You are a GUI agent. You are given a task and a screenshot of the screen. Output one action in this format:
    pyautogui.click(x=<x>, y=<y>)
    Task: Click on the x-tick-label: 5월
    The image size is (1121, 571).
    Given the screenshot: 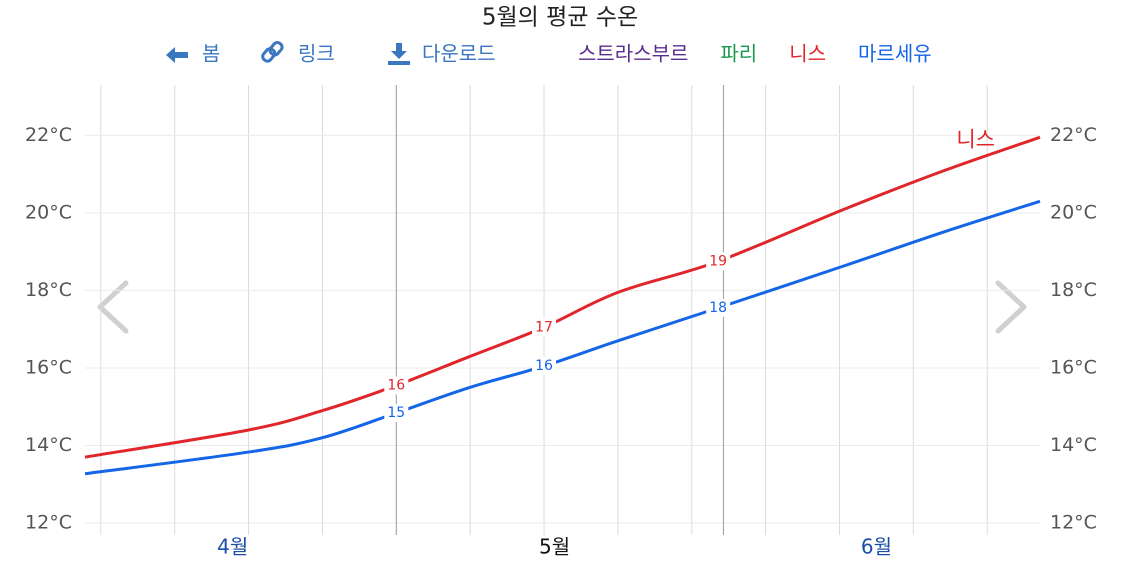 What is the action you would take?
    pyautogui.click(x=554, y=547)
    